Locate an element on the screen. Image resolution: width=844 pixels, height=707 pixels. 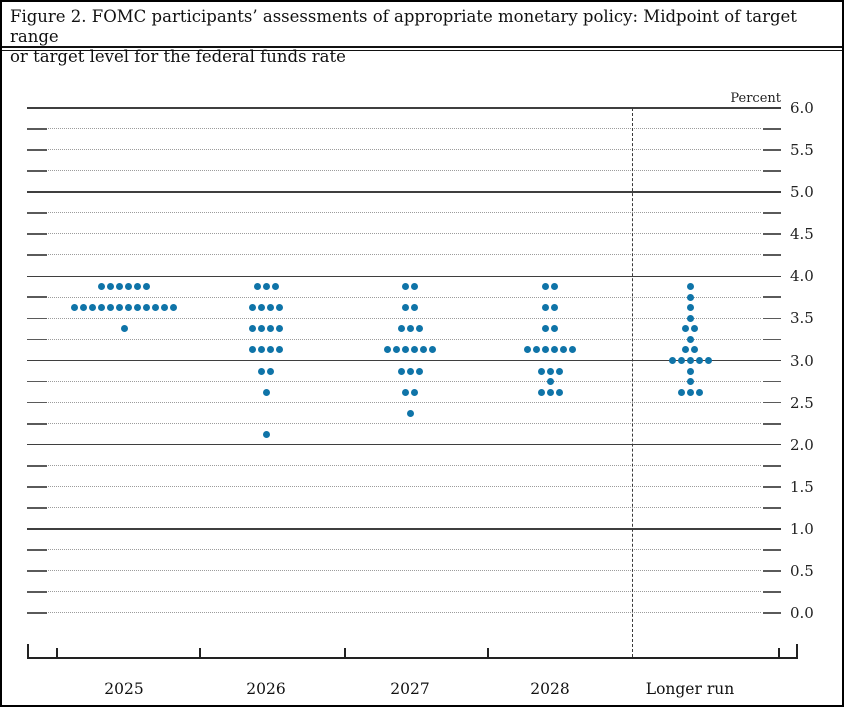
dot-2028-2.75 is located at coordinates (550, 382).